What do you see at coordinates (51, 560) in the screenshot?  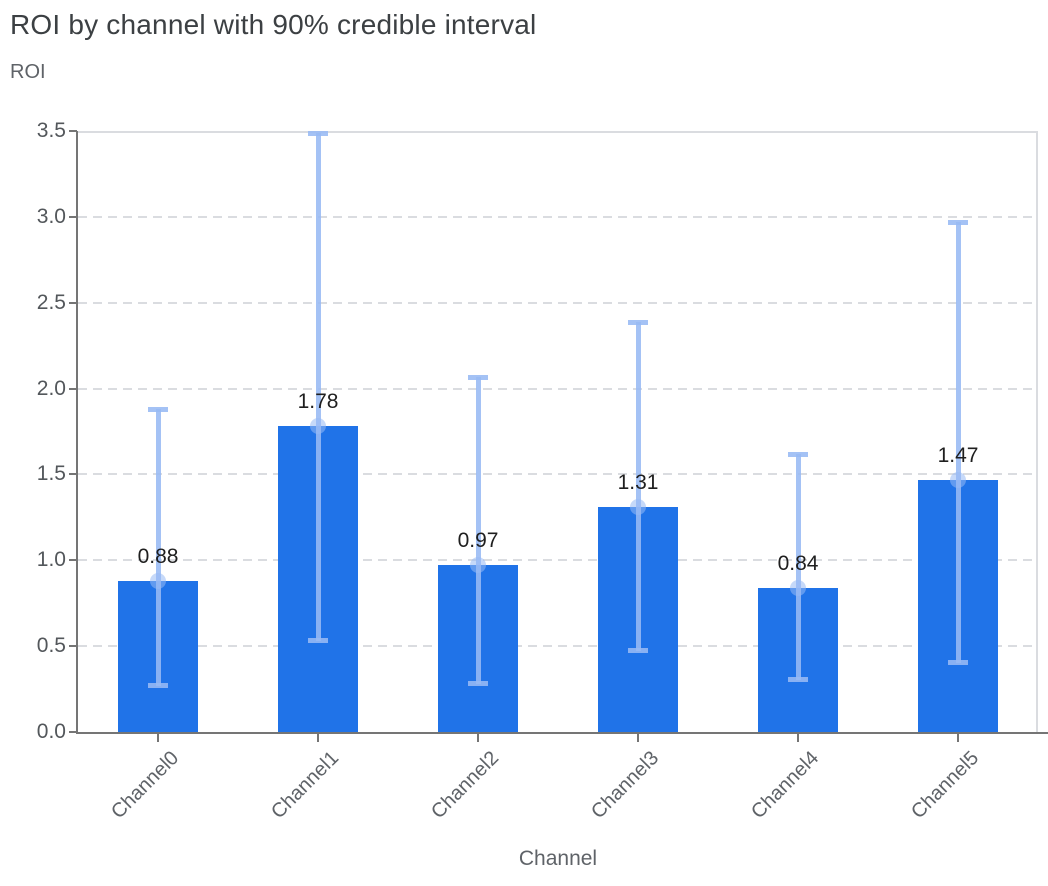 I see `y-tick-label: 1.0` at bounding box center [51, 560].